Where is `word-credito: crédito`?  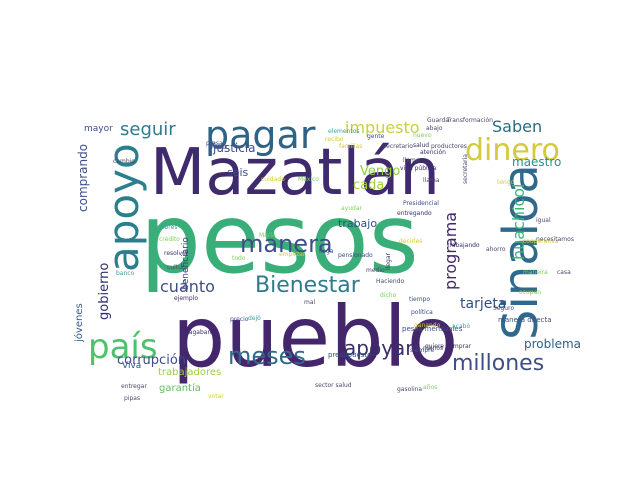 word-credito: crédito is located at coordinates (169, 239).